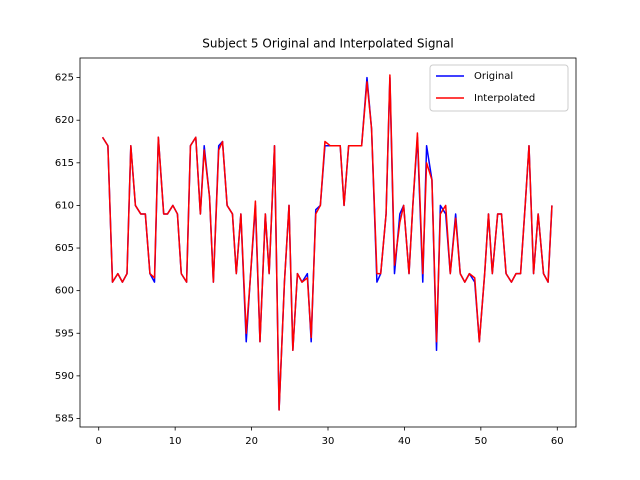 This screenshot has height=480, width=640. What do you see at coordinates (99, 441) in the screenshot?
I see `x-tick-label: 0` at bounding box center [99, 441].